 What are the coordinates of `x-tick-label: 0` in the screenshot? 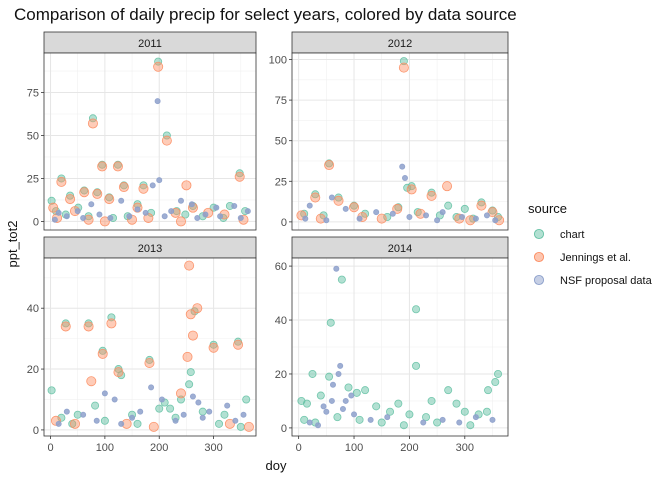 It's located at (50, 448).